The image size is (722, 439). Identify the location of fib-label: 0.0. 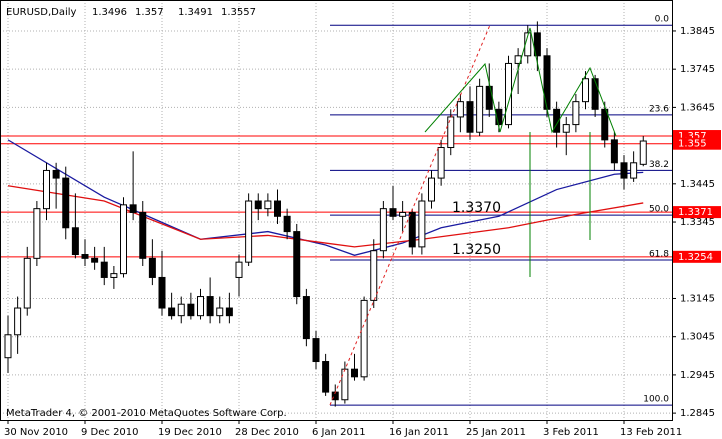
(662, 20).